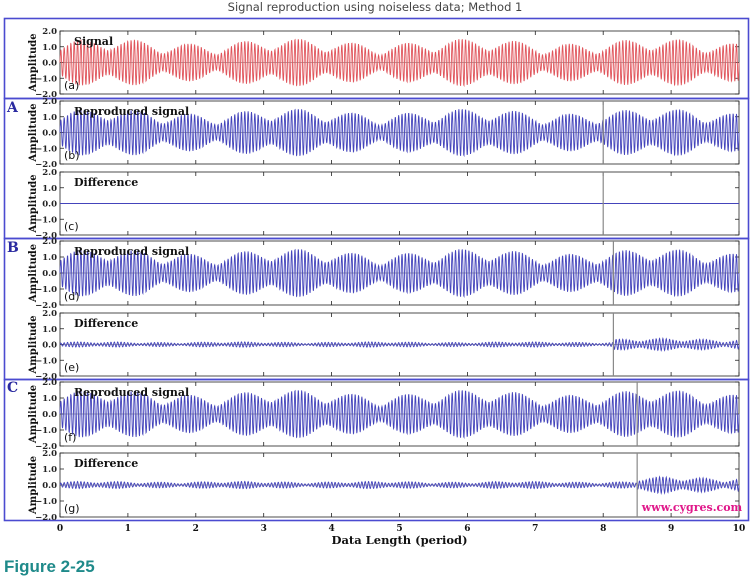 This screenshot has width=750, height=583. Describe the element at coordinates (71, 85) in the screenshot. I see `panel-tag: (a)` at that location.